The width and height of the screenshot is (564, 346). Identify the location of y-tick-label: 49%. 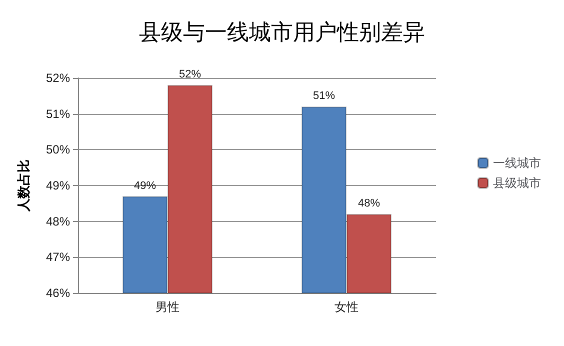
(58, 185).